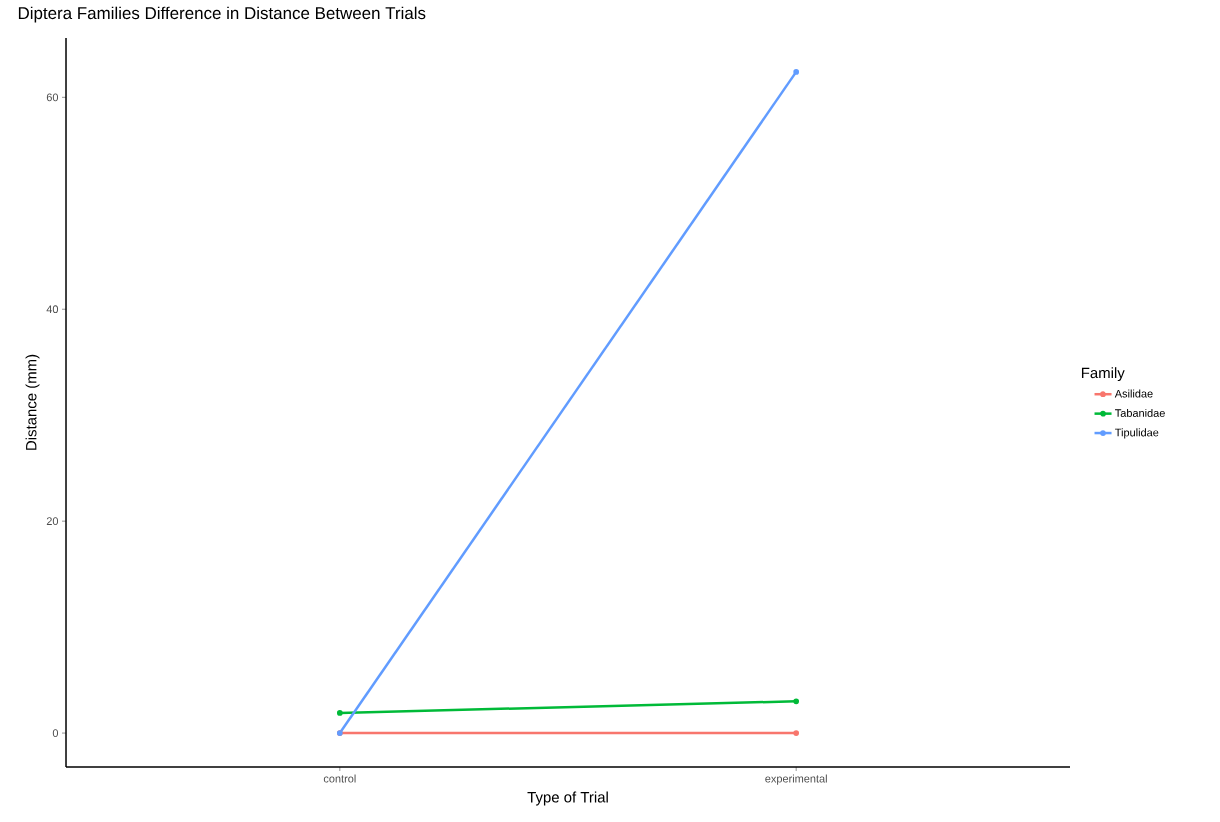  I want to click on chart-title: Diptera Families Difference in Distance Between Trials, so click(222, 14).